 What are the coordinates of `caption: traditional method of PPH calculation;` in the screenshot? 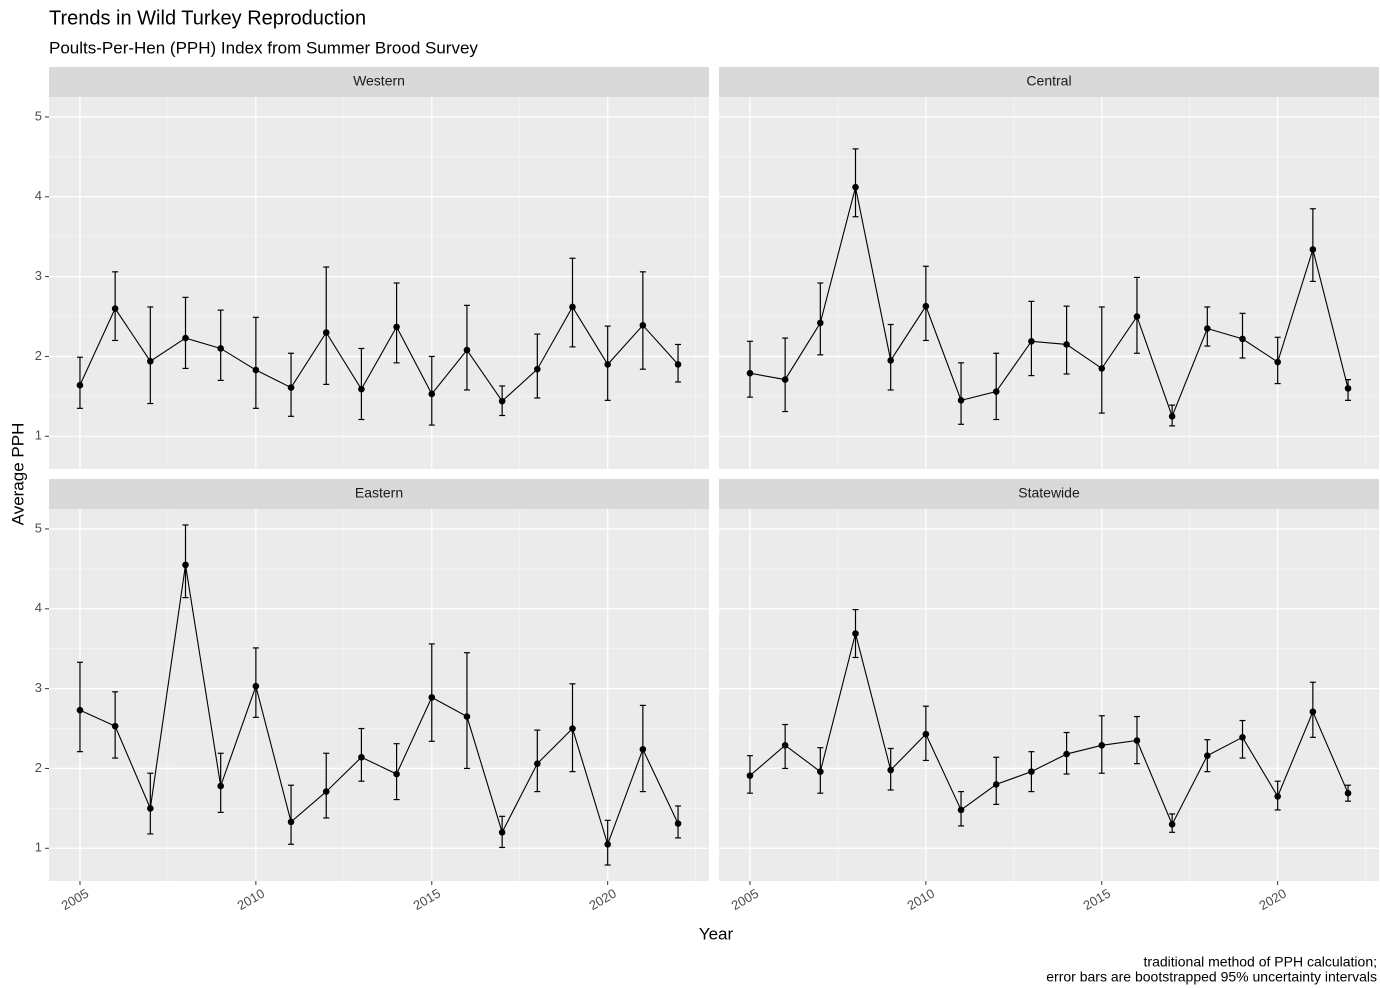 It's located at (1260, 962).